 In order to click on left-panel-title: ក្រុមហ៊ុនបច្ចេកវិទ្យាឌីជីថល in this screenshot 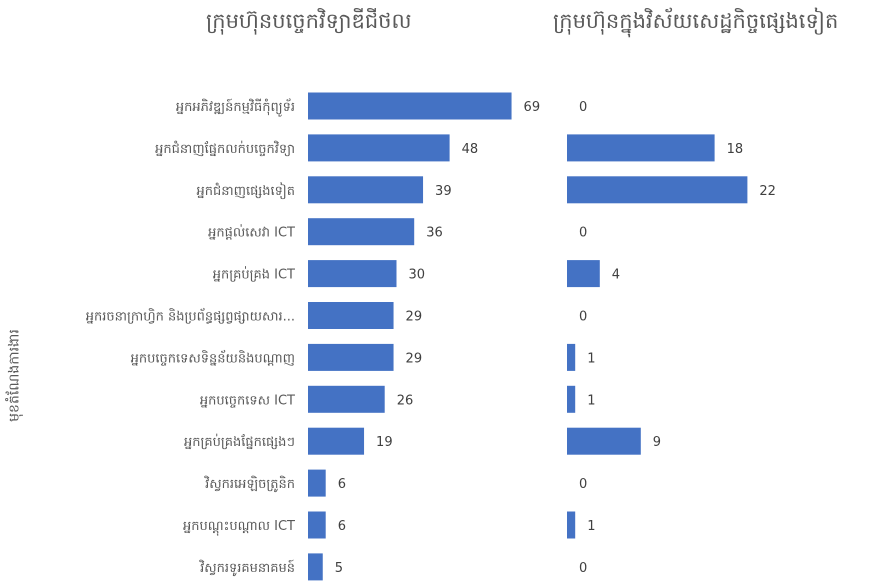, I will do `click(309, 21)`.